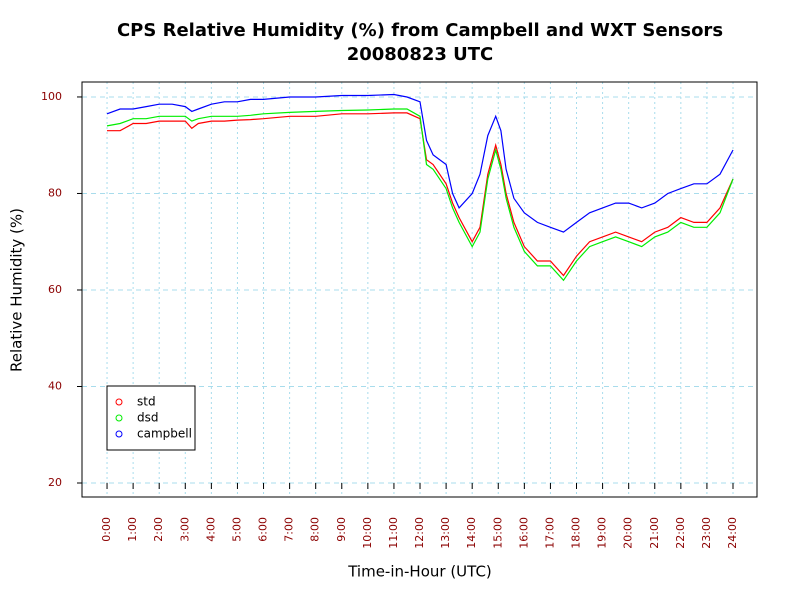 Image resolution: width=800 pixels, height=600 pixels. I want to click on x-tick-label: 9:00, so click(341, 529).